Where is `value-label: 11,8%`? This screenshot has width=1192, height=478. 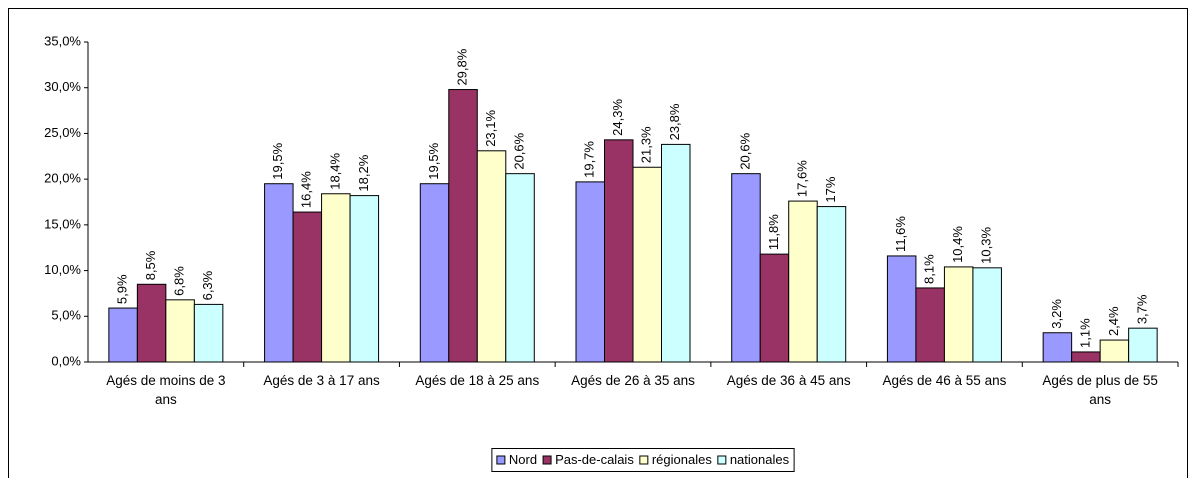 value-label: 11,8% is located at coordinates (773, 232).